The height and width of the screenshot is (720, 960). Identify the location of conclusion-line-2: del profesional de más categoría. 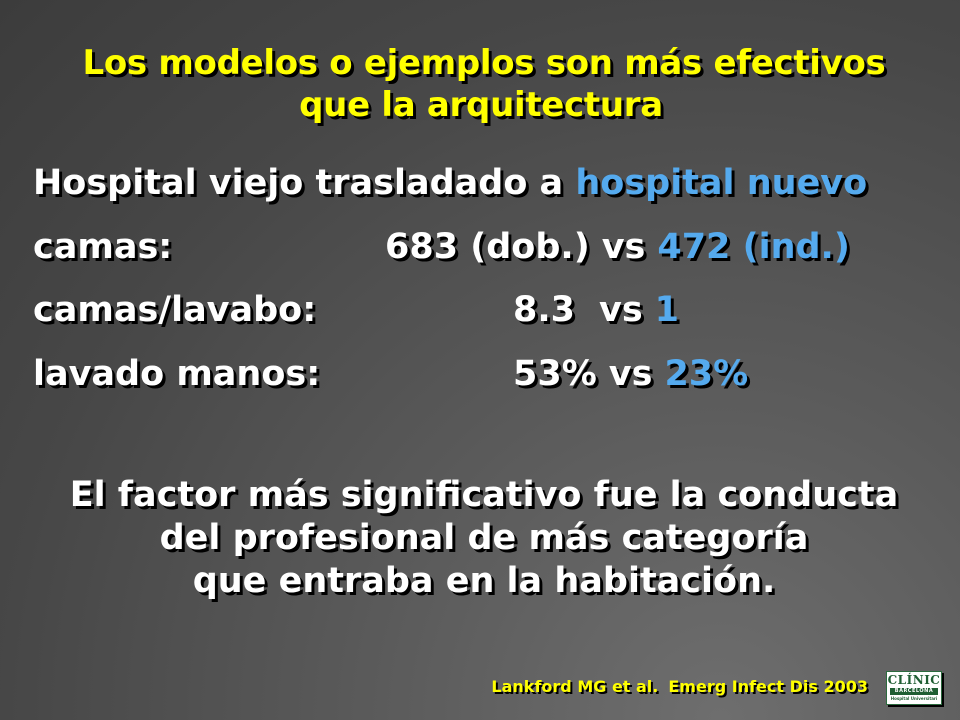
(484, 538).